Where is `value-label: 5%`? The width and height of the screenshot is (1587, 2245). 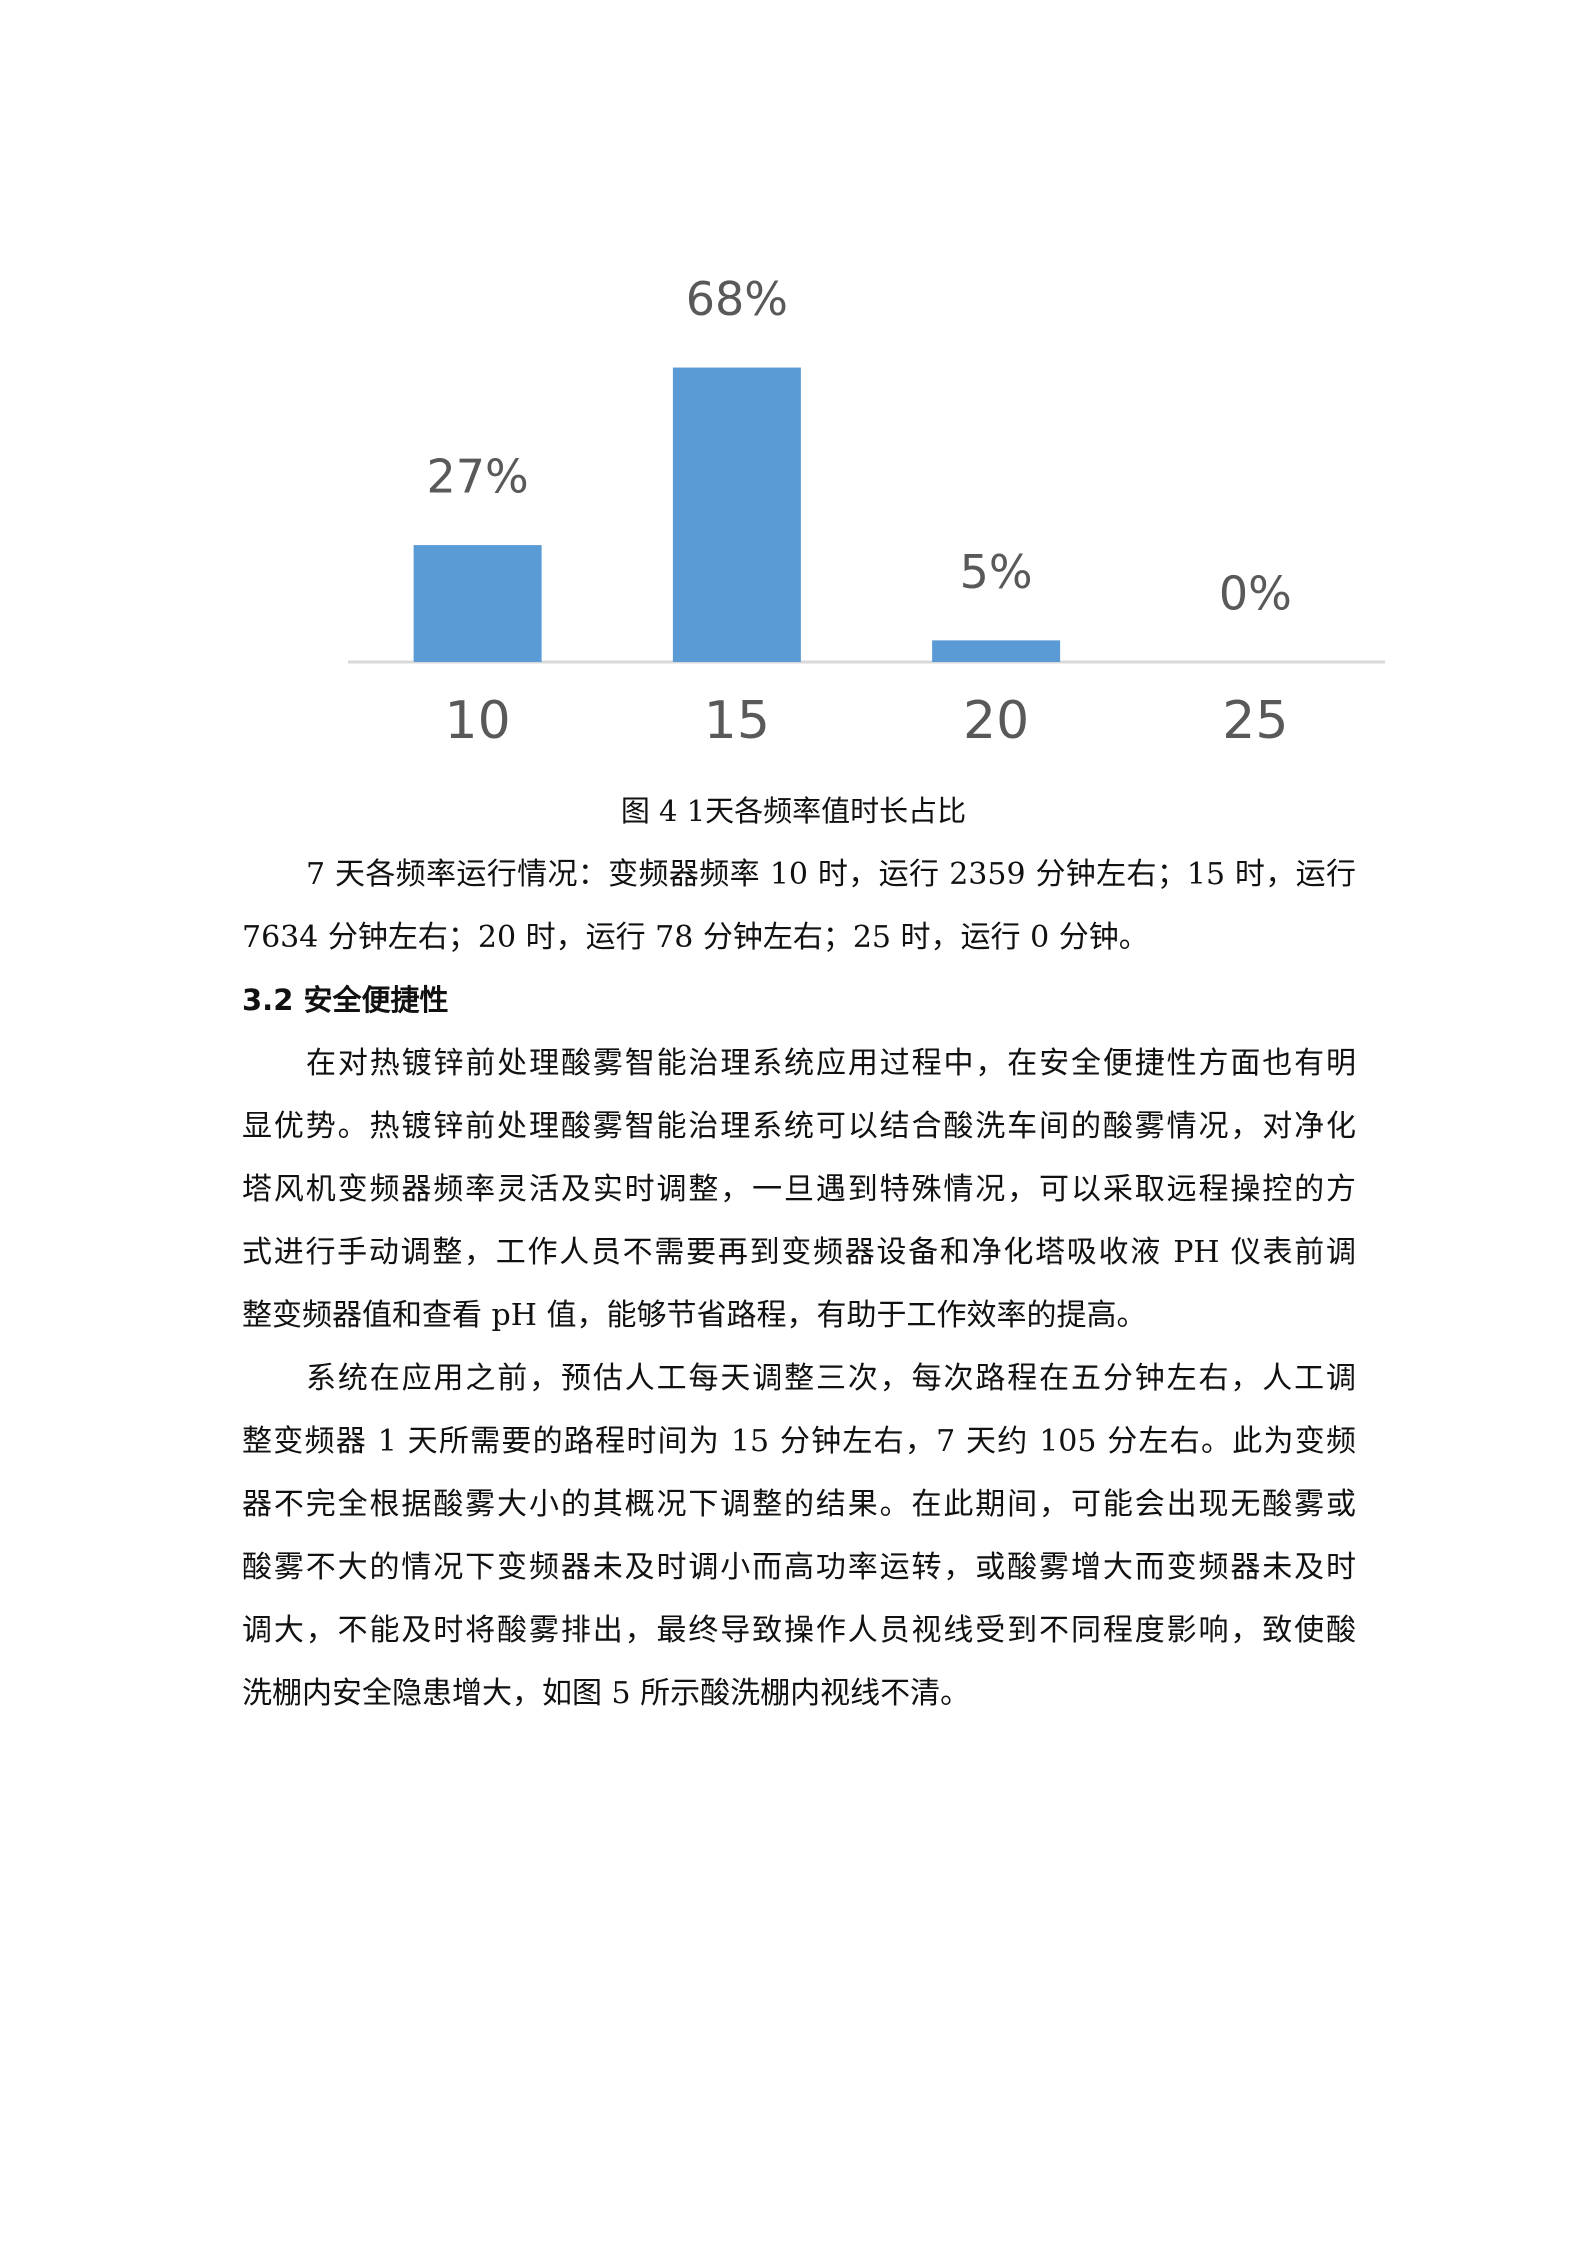 value-label: 5% is located at coordinates (996, 572).